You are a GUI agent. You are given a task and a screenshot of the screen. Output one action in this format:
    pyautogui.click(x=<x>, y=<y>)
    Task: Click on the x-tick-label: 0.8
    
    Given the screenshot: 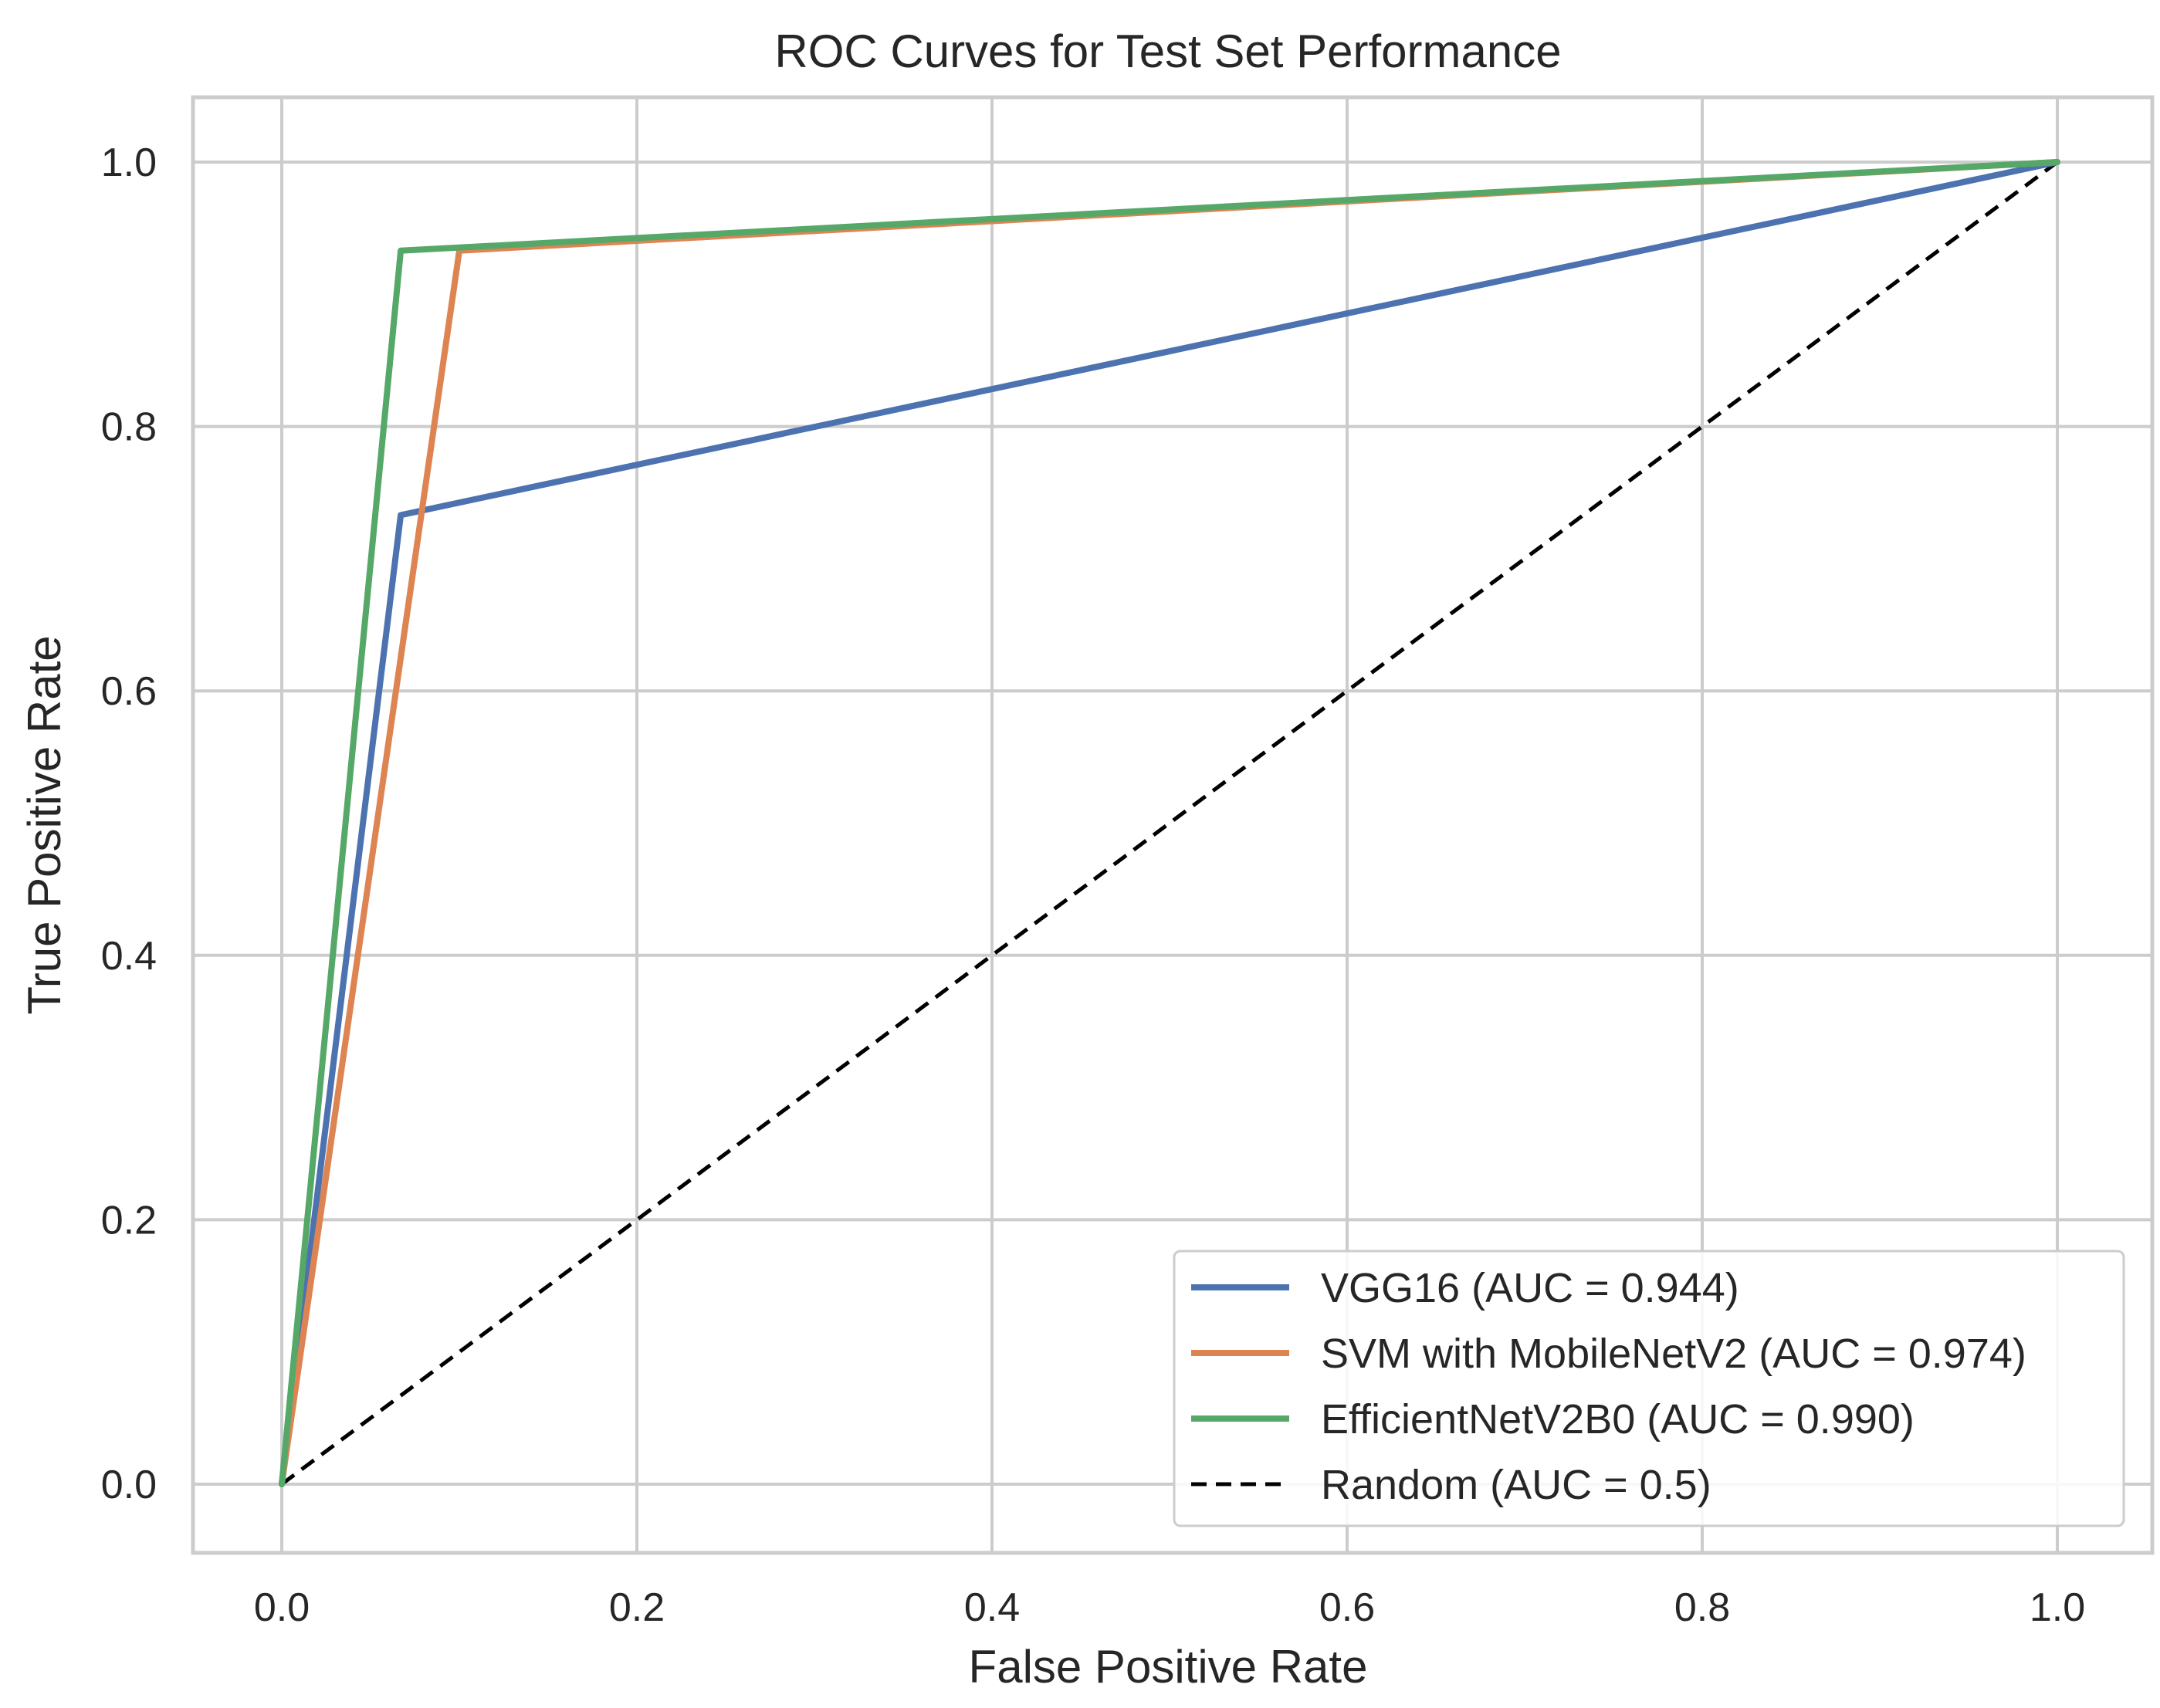 What is the action you would take?
    pyautogui.click(x=1702, y=1607)
    